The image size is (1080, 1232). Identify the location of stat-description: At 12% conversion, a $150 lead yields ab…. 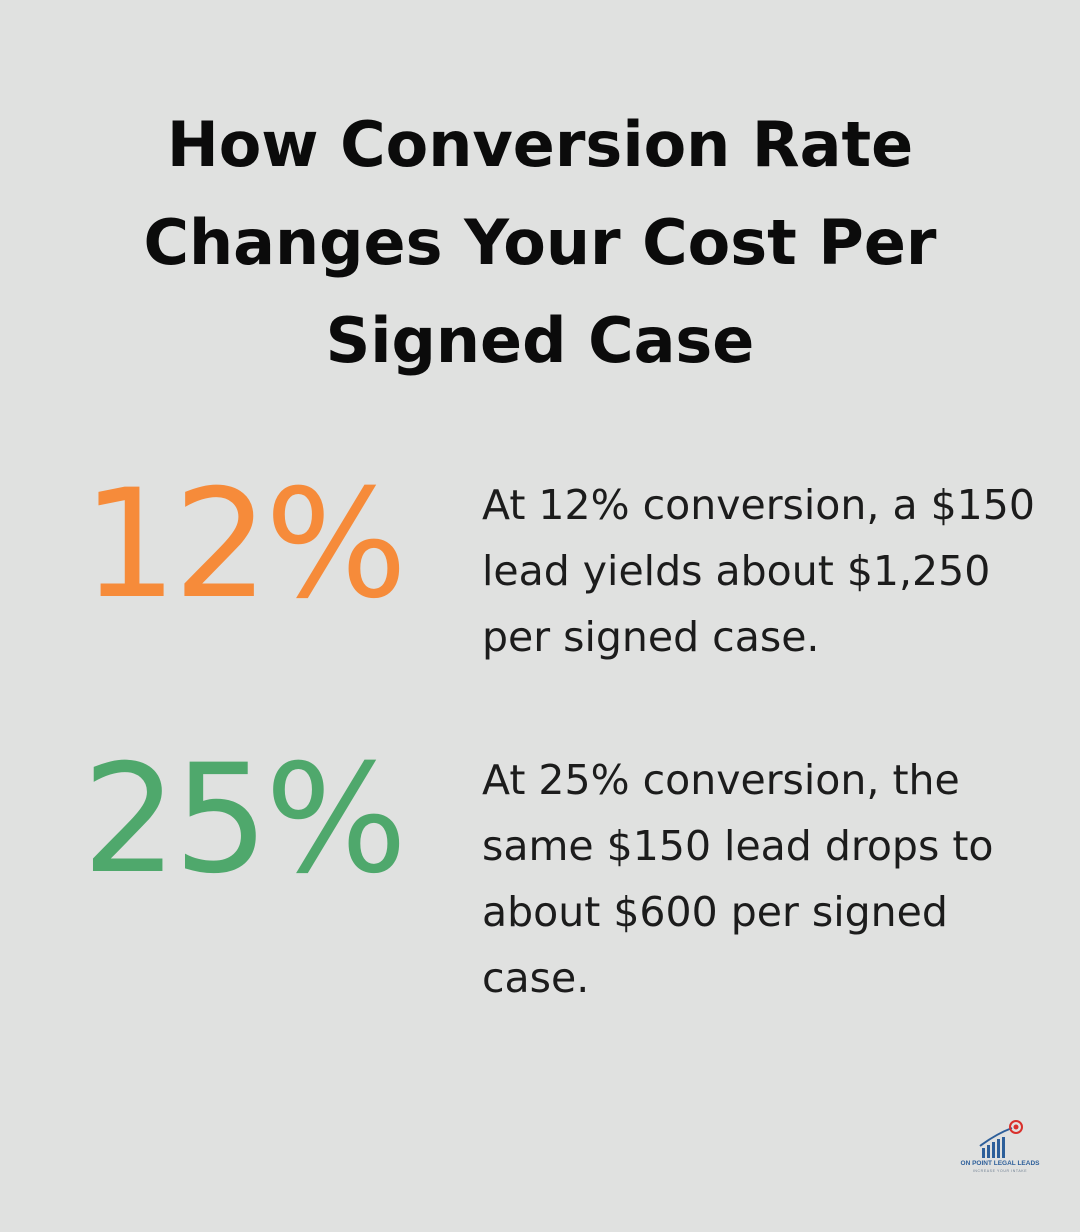
(758, 571).